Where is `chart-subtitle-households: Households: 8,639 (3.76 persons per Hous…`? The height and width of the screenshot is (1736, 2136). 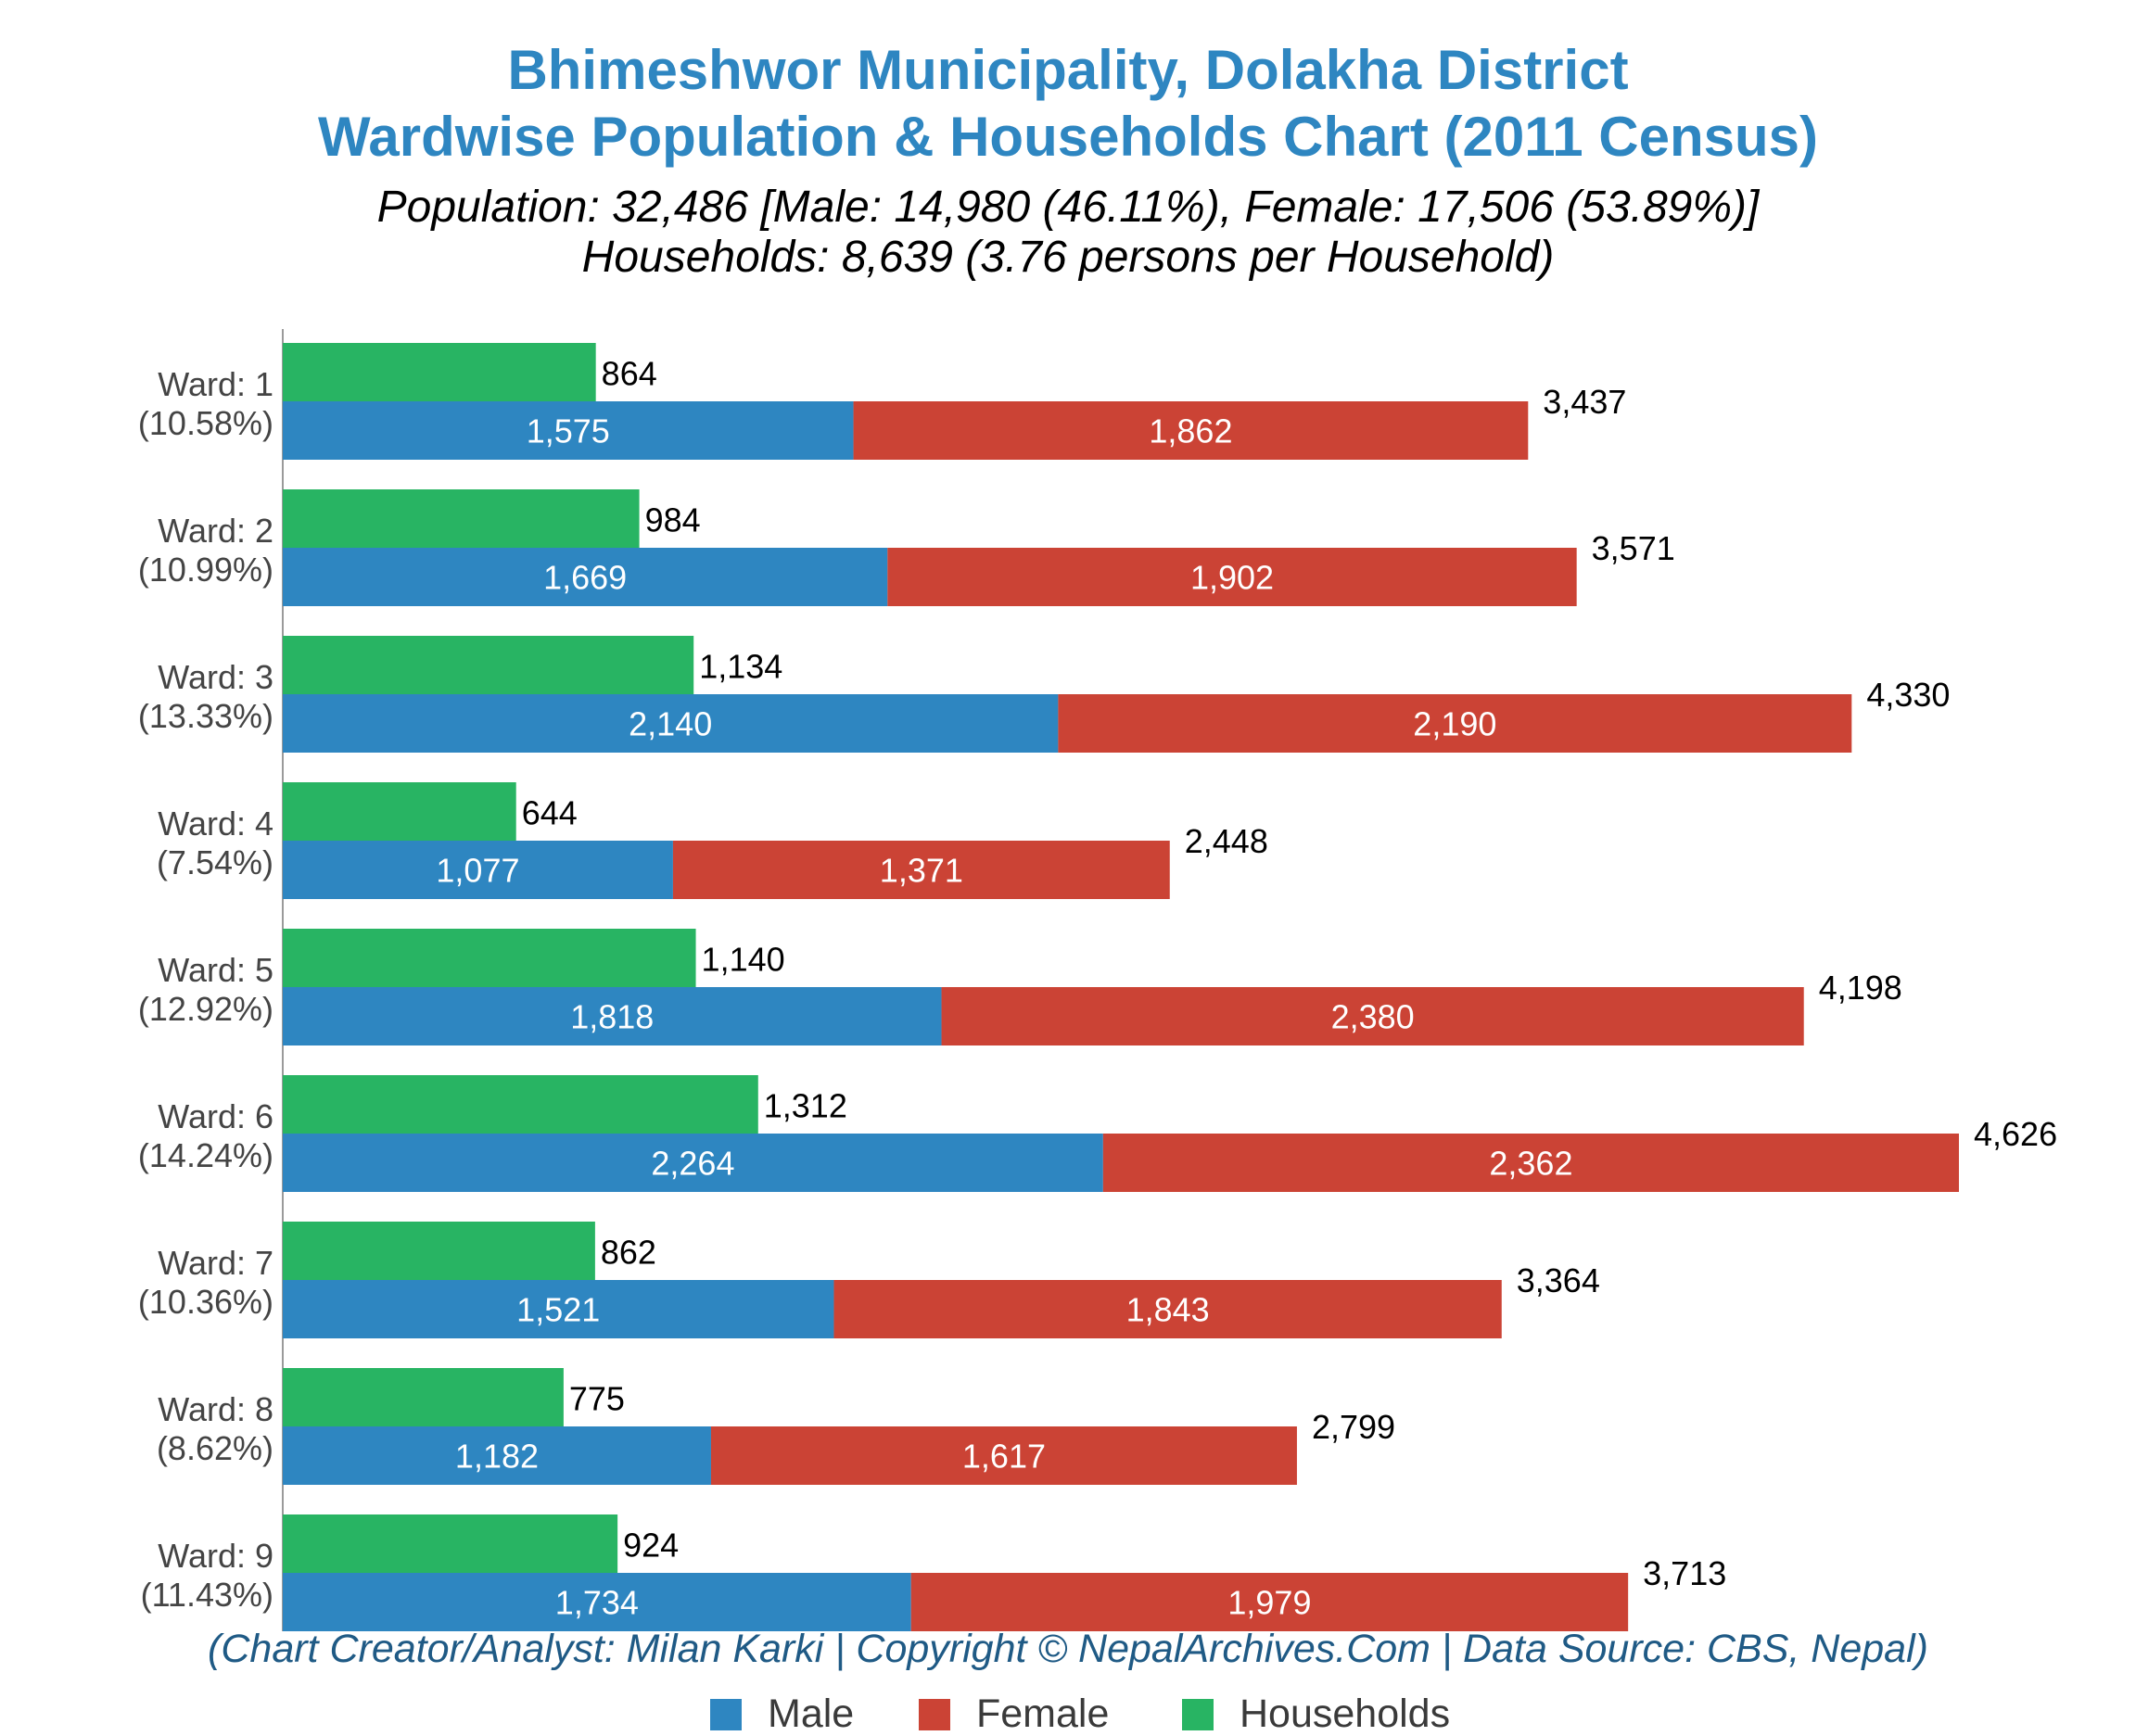
chart-subtitle-households: Households: 8,639 (3.76 persons per Hous… is located at coordinates (1068, 257).